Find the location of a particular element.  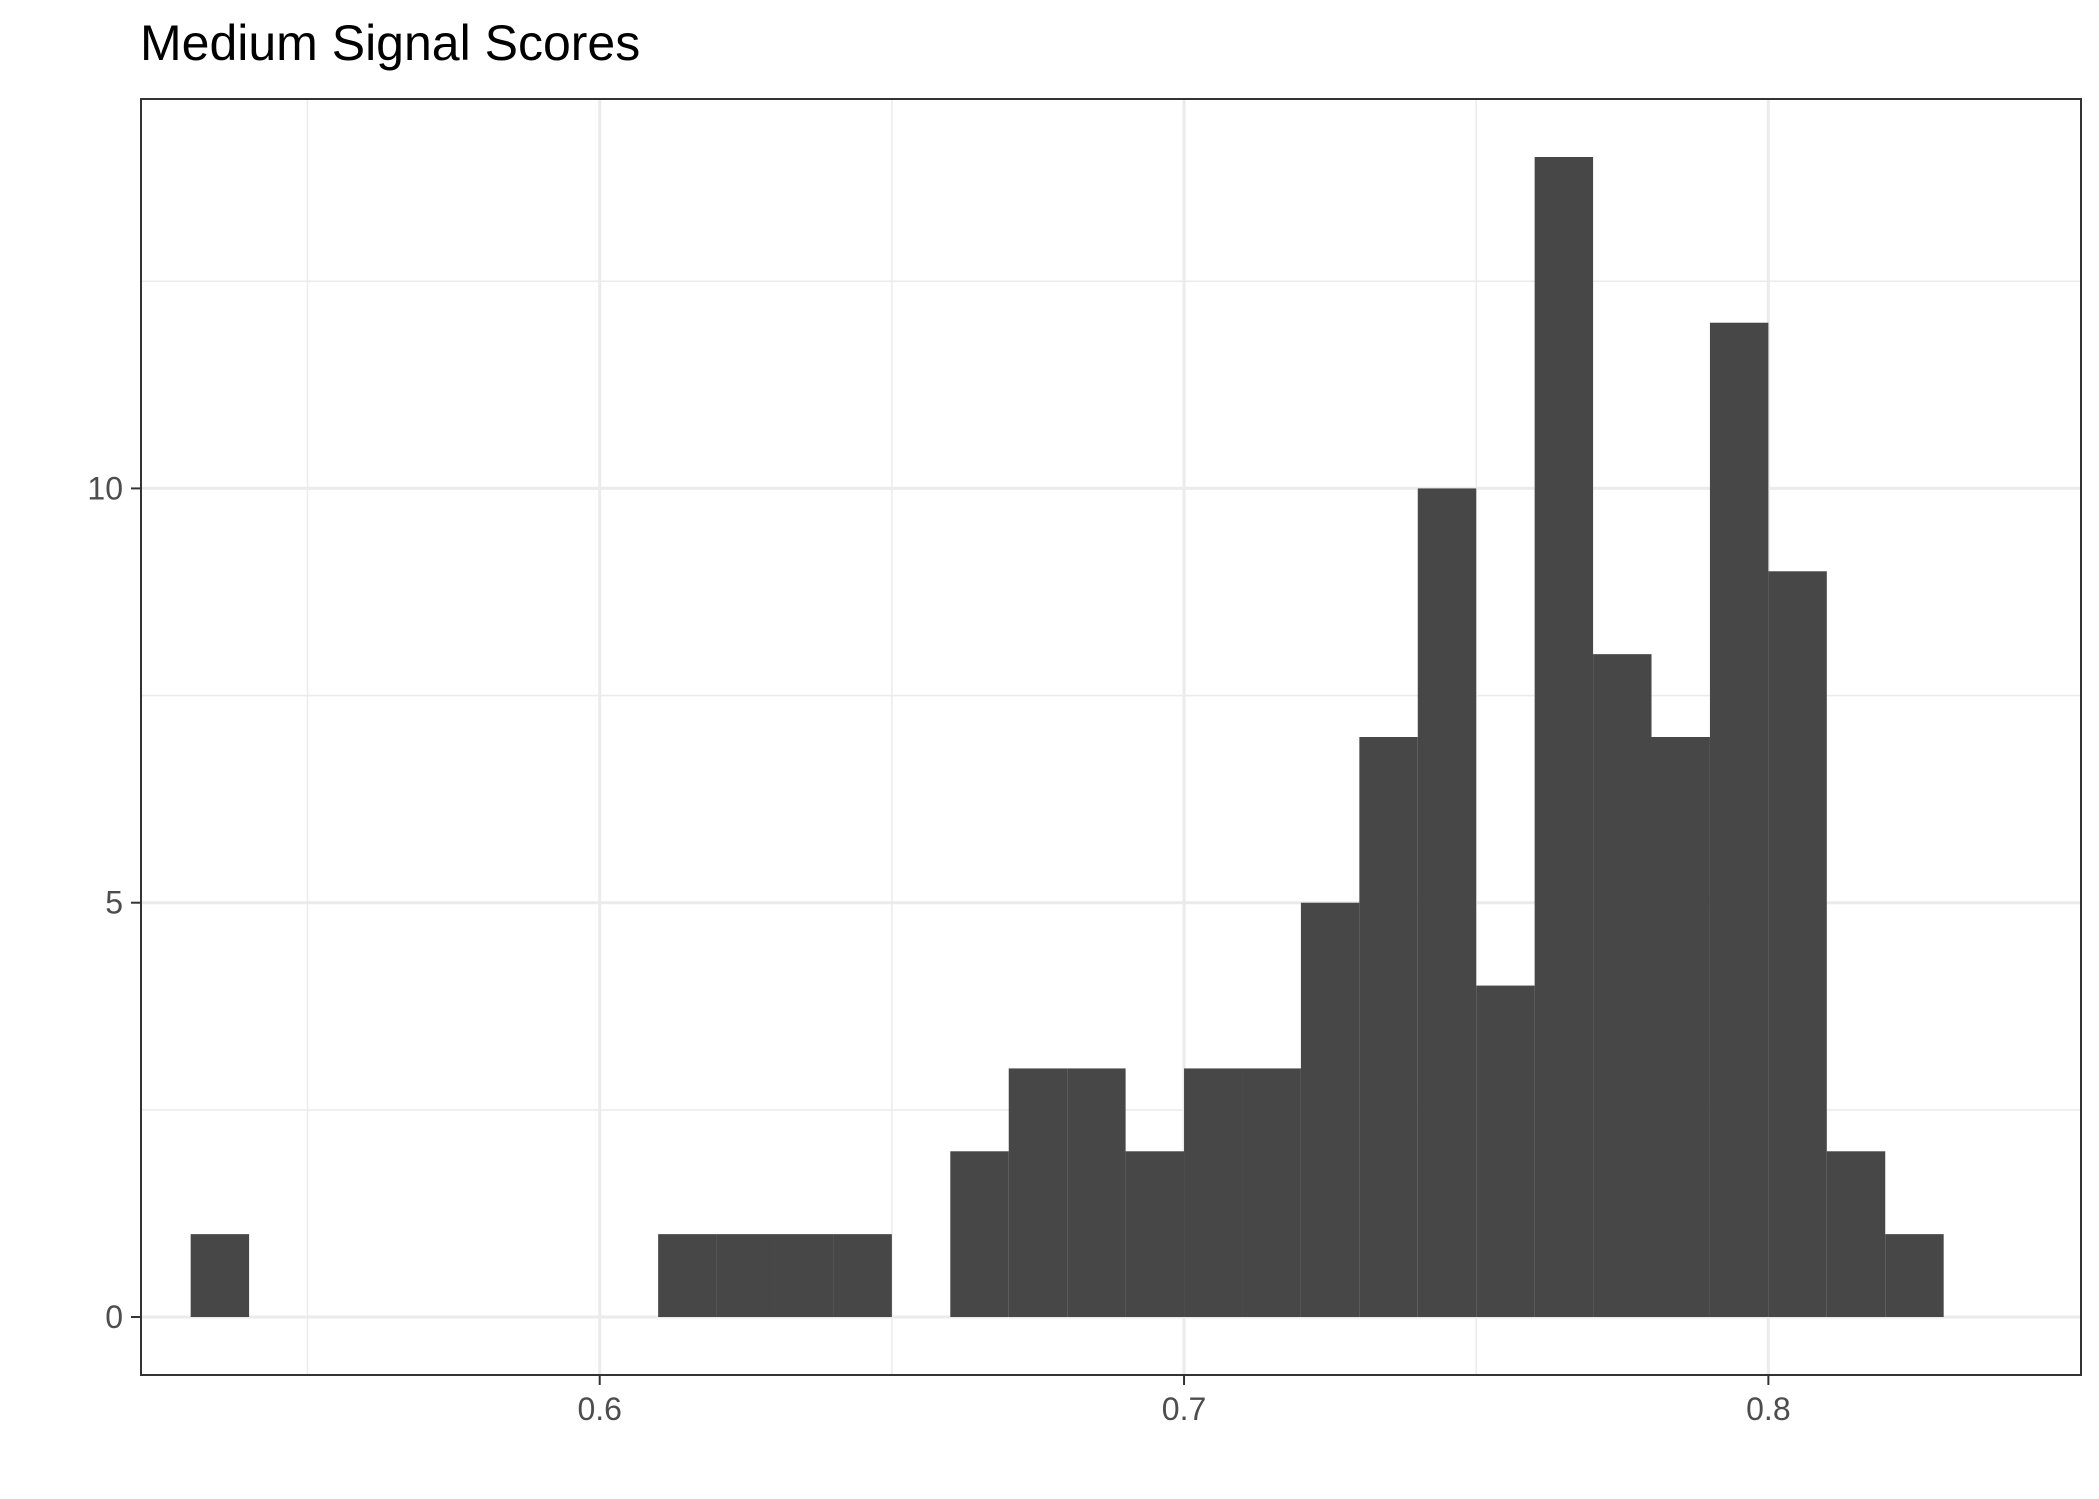

x-tick-label: 0.8 is located at coordinates (1768, 1409).